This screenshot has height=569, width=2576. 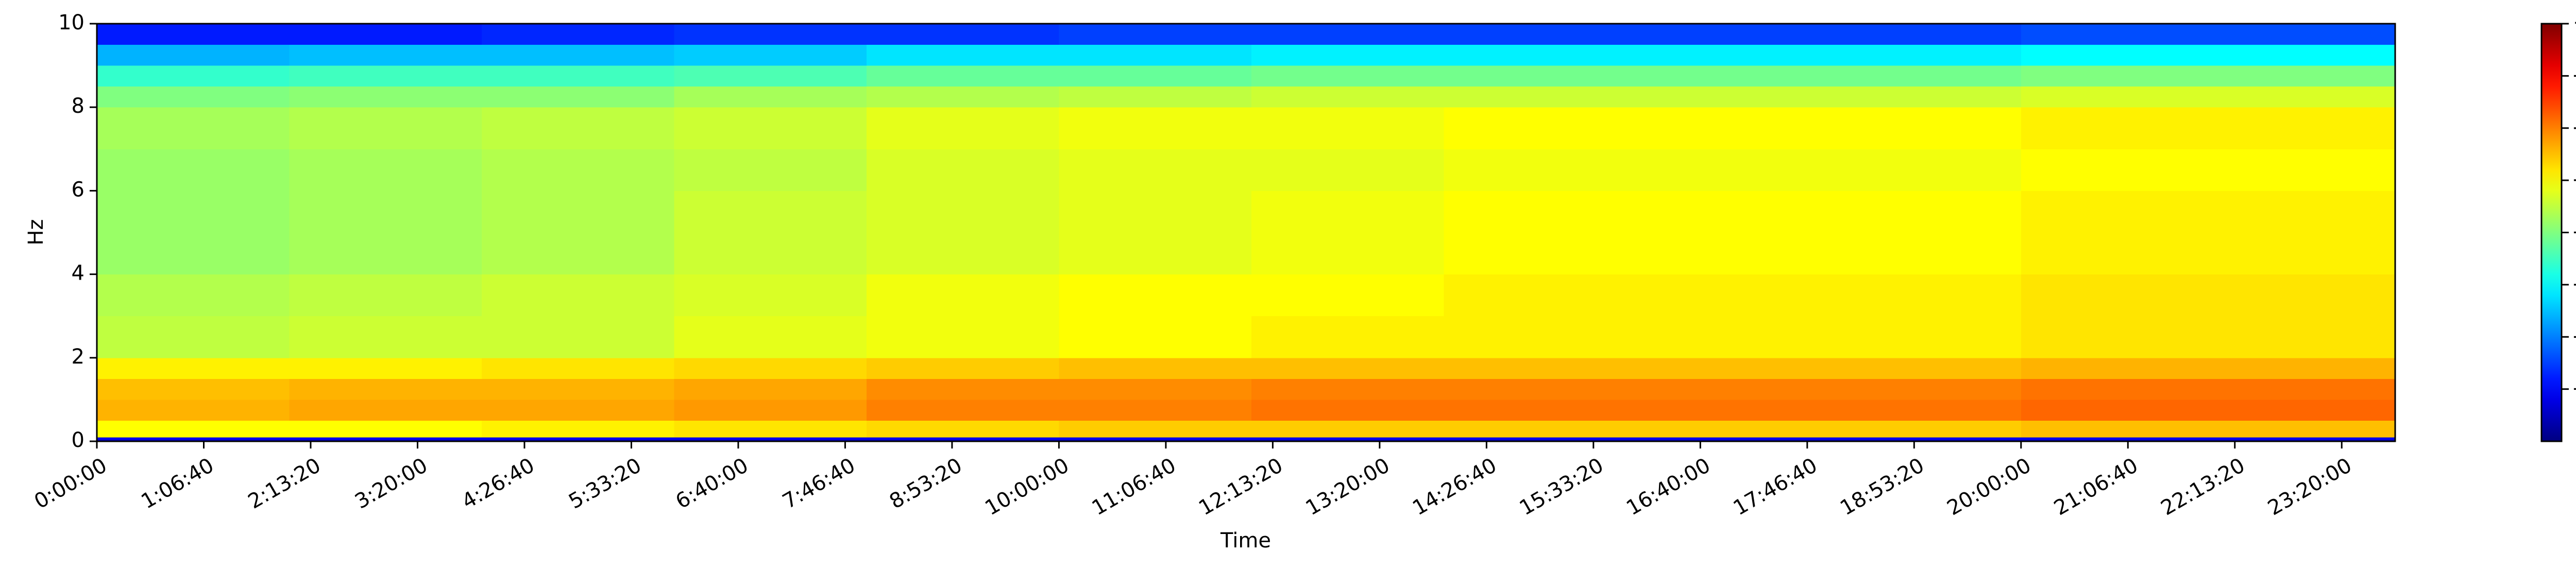 What do you see at coordinates (2203, 487) in the screenshot?
I see `x-tick-label: 22:13:20` at bounding box center [2203, 487].